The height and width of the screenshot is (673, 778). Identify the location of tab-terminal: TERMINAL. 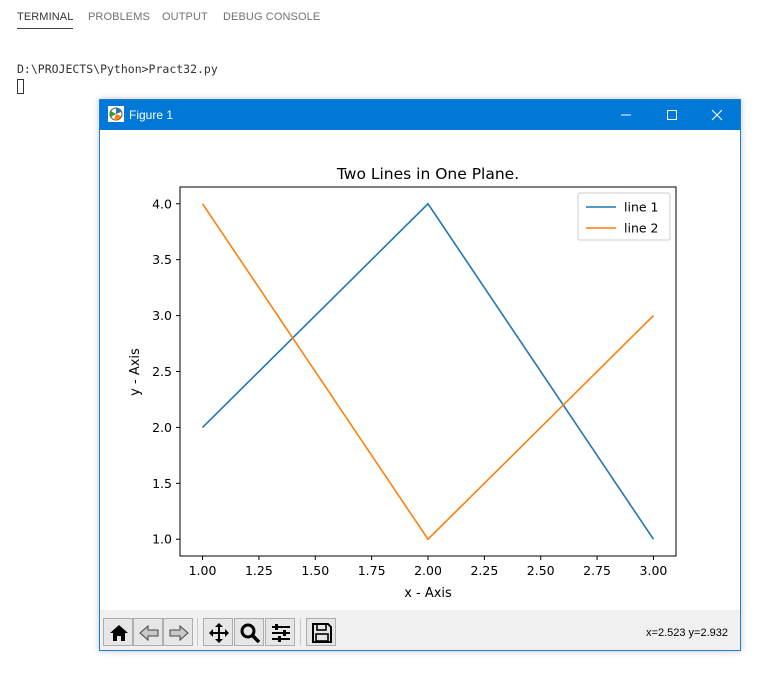
(45, 20).